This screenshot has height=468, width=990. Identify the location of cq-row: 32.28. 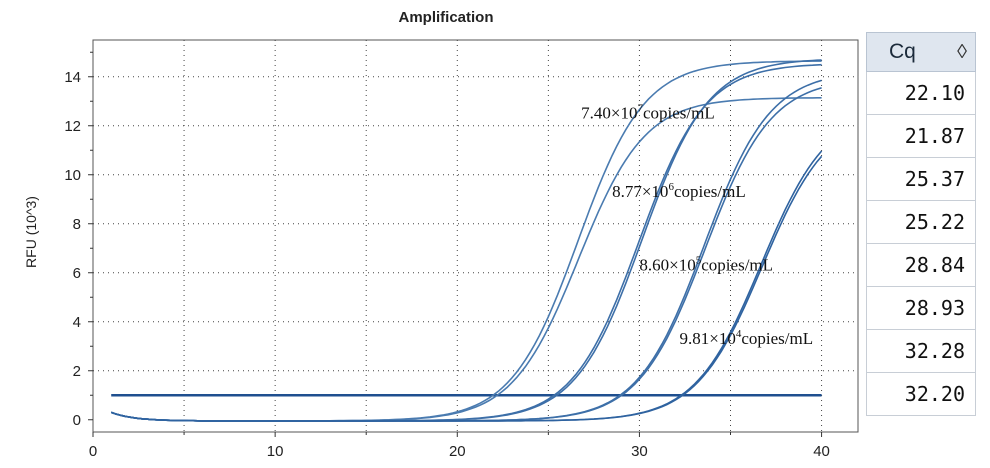
(921, 351).